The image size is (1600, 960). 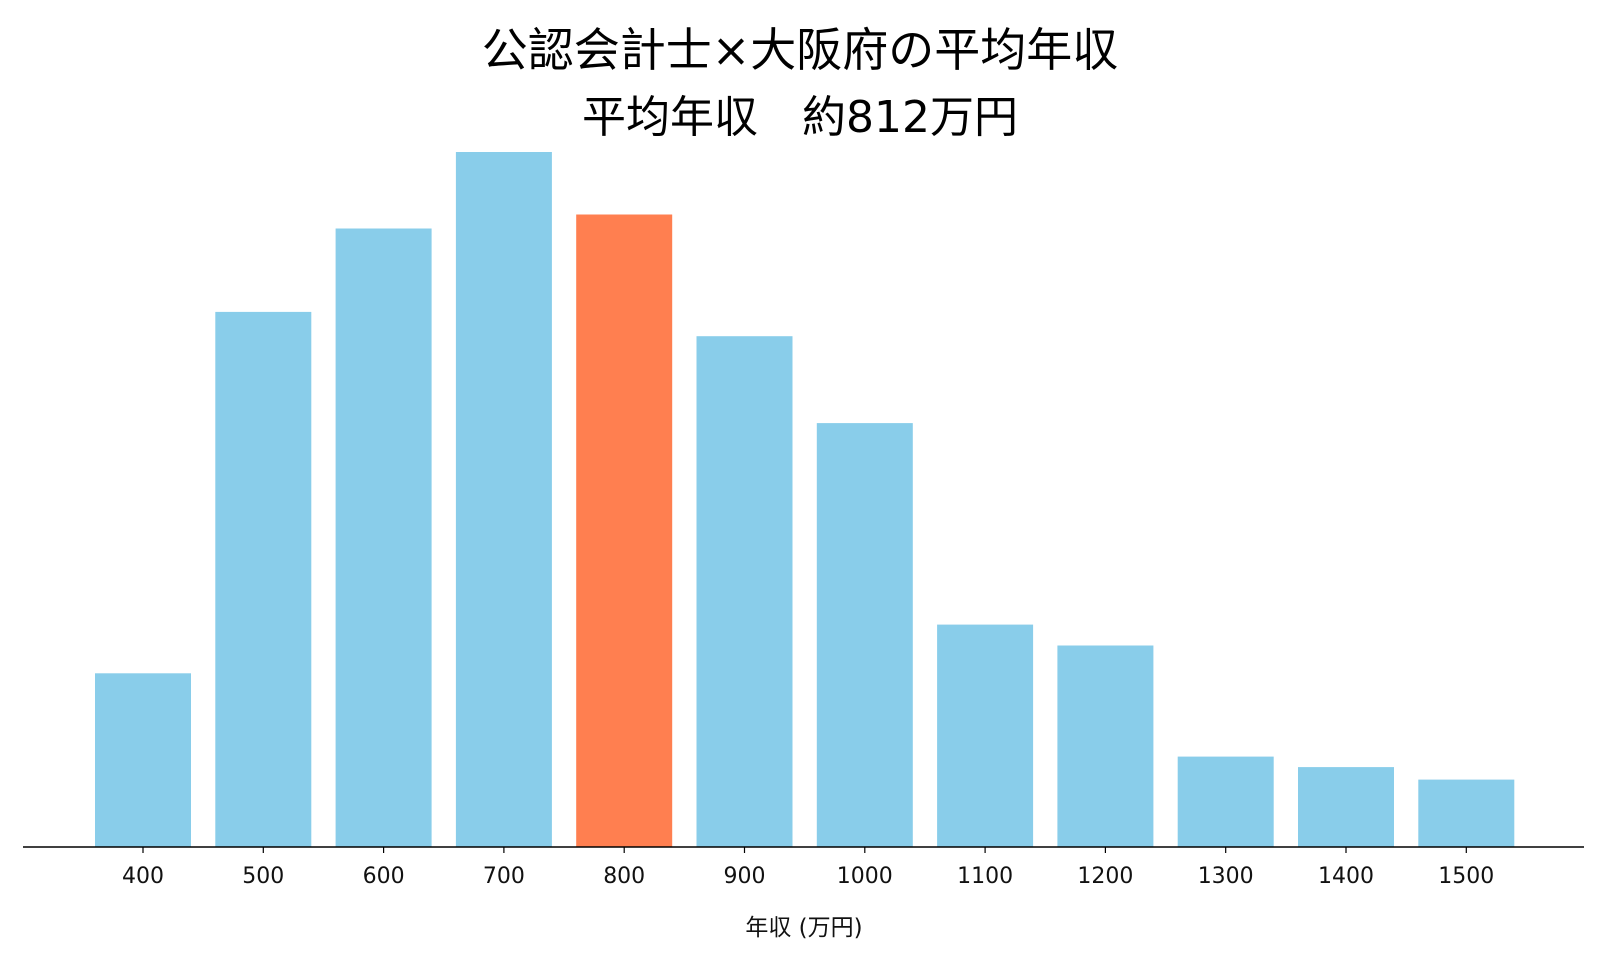 I want to click on x-axis-label: 年収 (万円), so click(x=803, y=928).